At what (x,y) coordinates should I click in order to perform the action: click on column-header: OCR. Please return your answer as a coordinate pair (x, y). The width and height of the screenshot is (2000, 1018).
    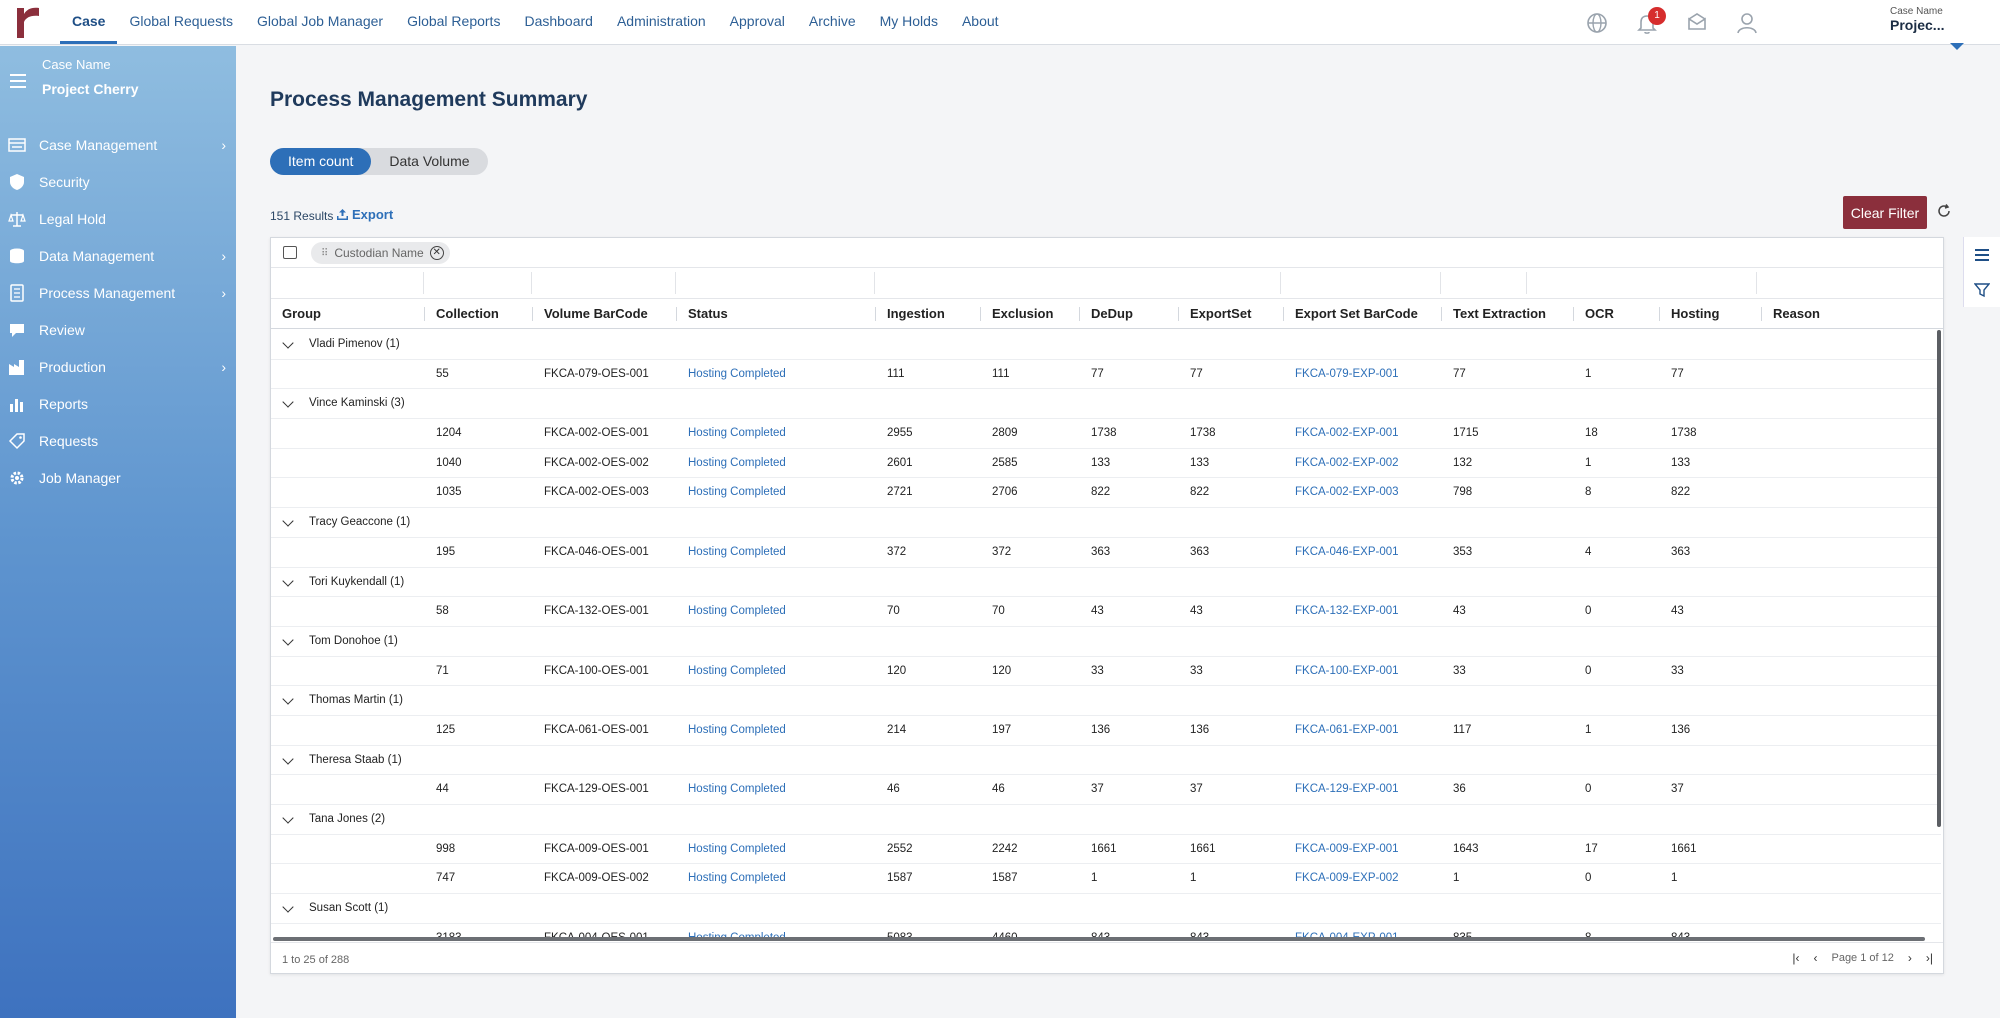
    Looking at the image, I should click on (1599, 313).